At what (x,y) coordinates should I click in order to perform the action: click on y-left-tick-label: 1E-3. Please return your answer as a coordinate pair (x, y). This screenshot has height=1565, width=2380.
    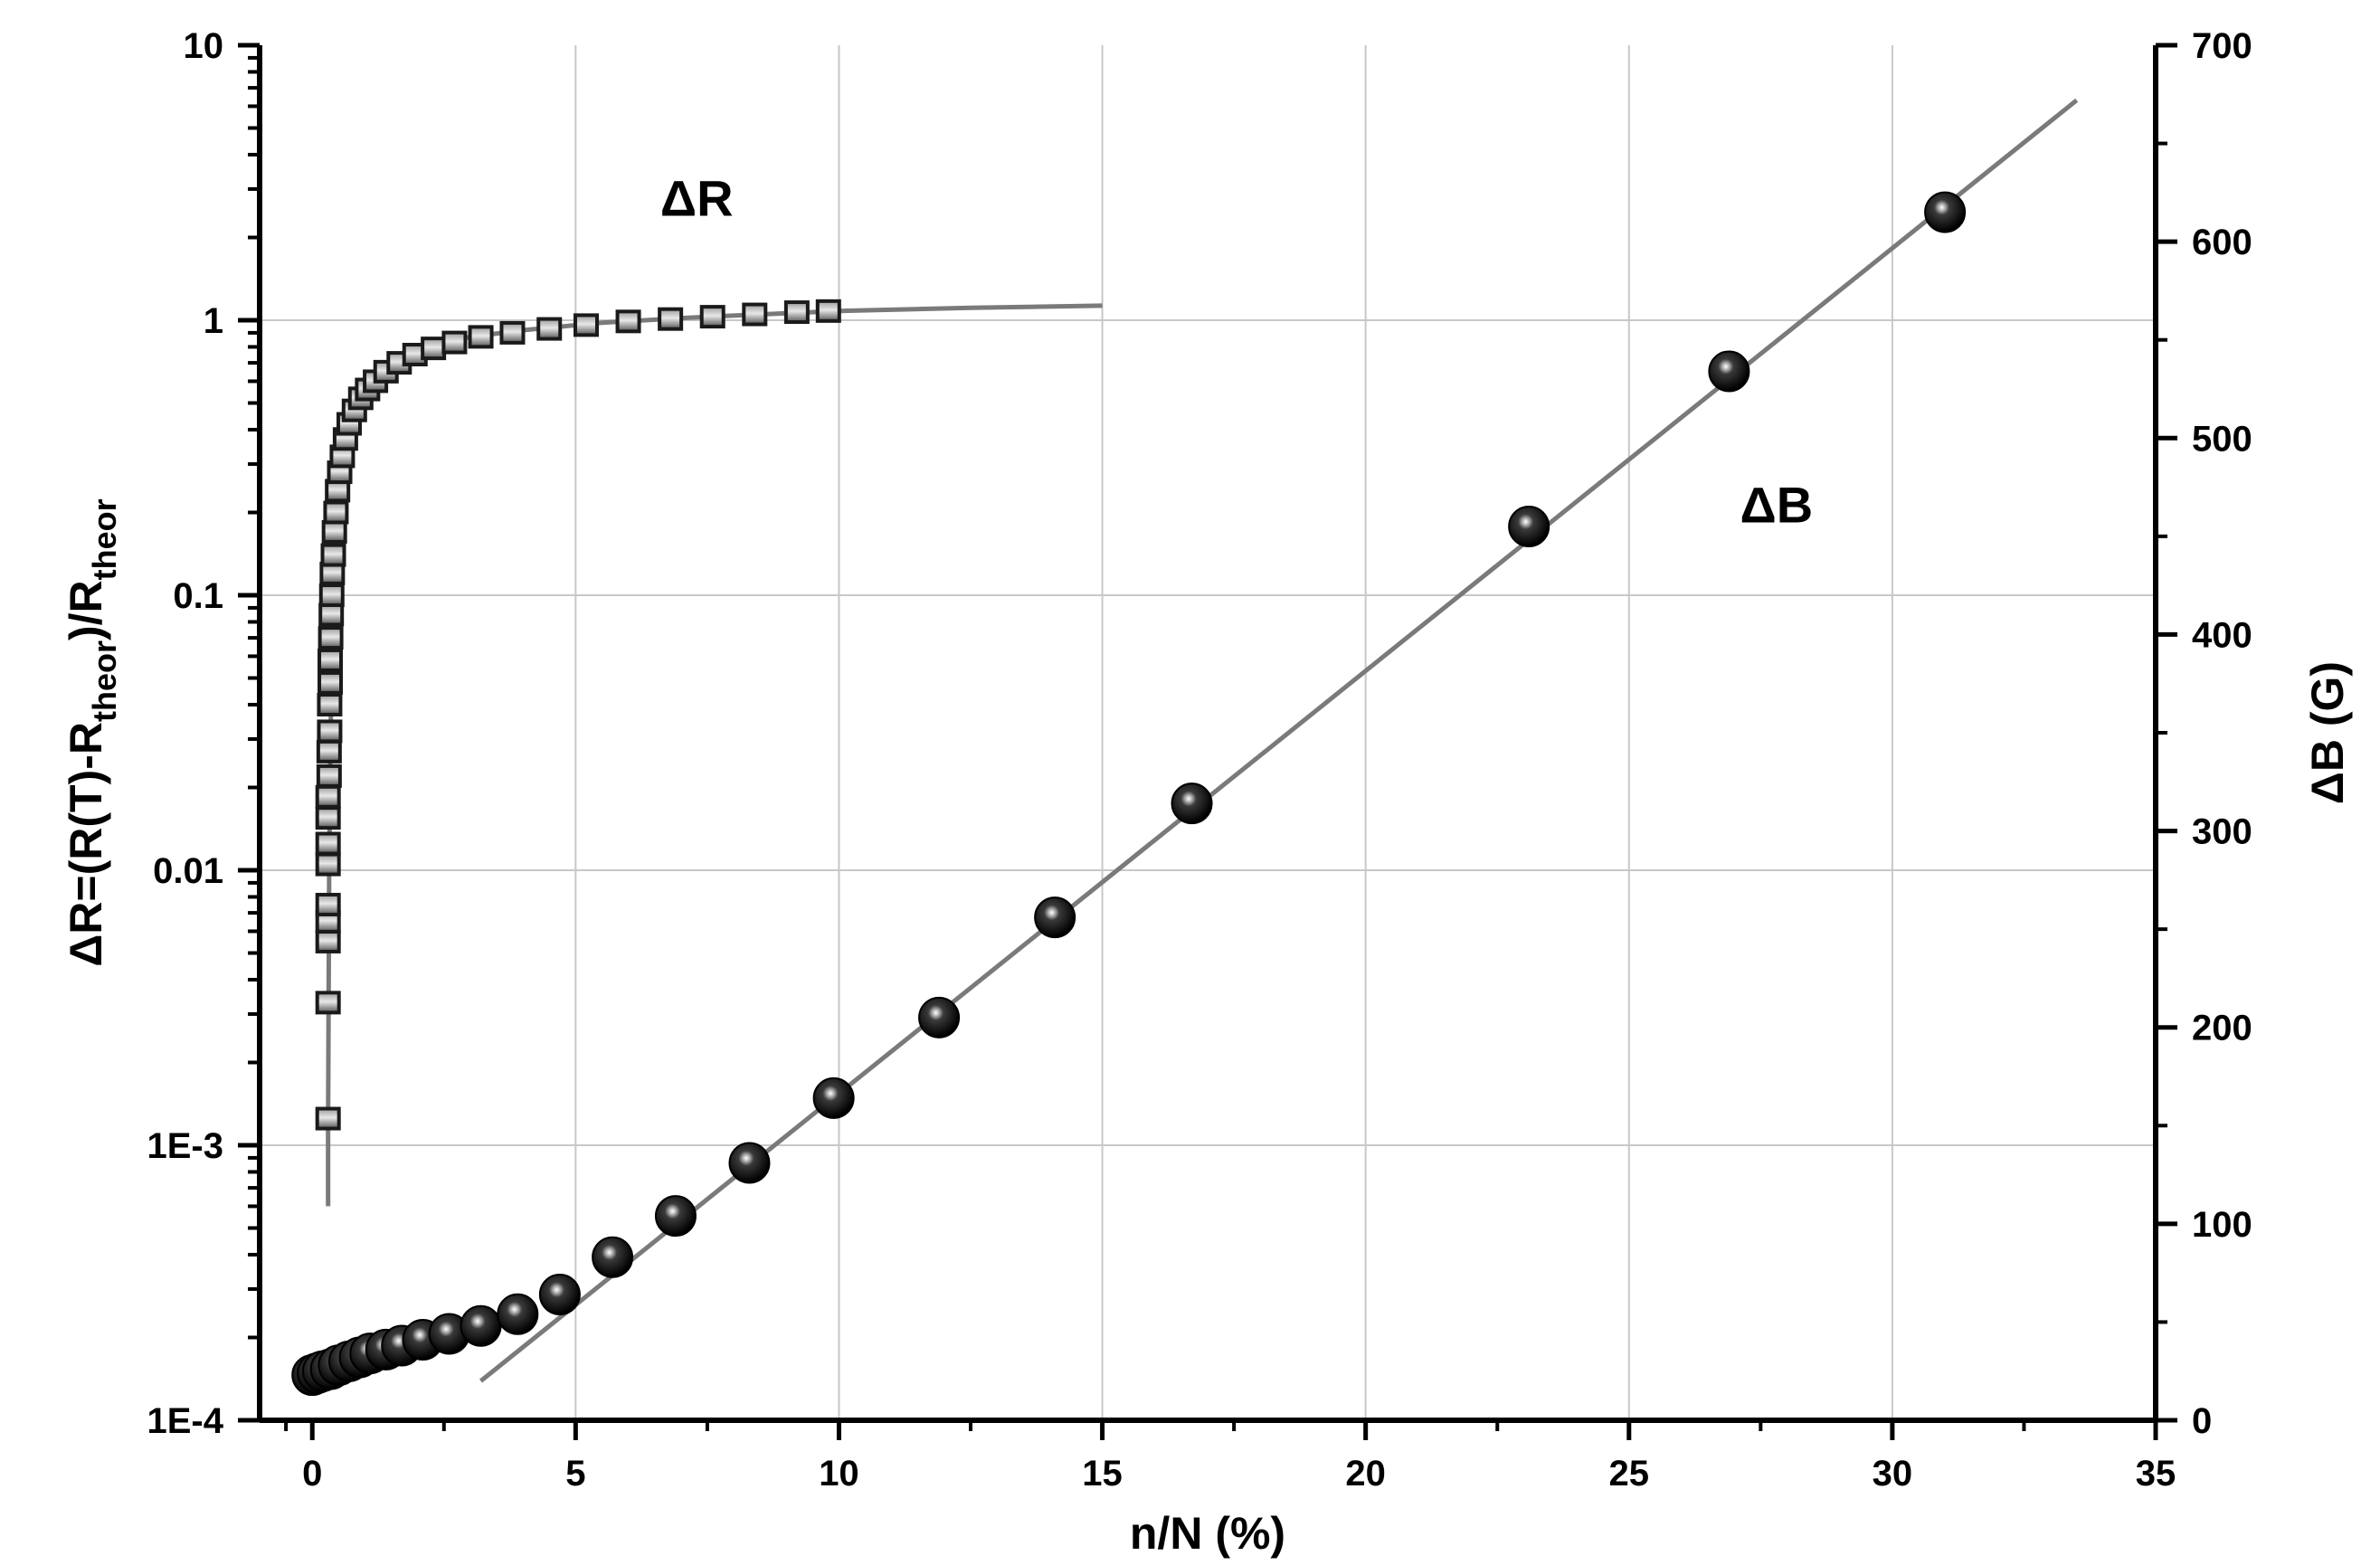
    Looking at the image, I should click on (185, 1146).